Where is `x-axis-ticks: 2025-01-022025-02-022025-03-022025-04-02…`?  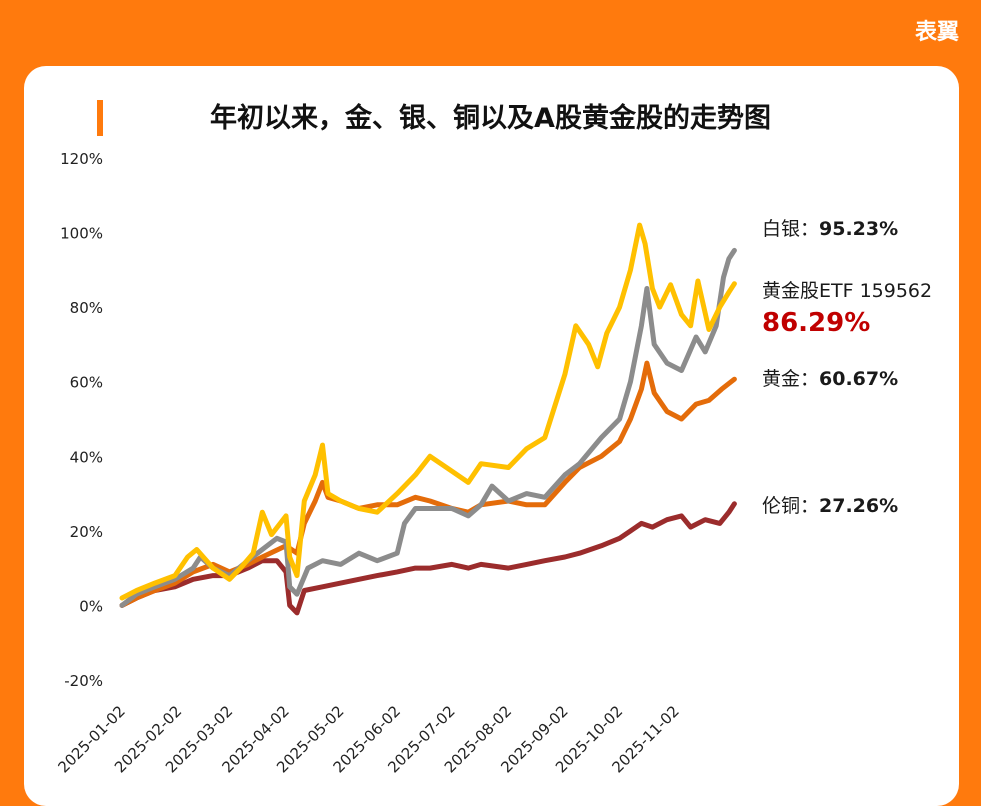 x-axis-ticks: 2025-01-022025-02-022025-03-022025-04-02… is located at coordinates (368, 739).